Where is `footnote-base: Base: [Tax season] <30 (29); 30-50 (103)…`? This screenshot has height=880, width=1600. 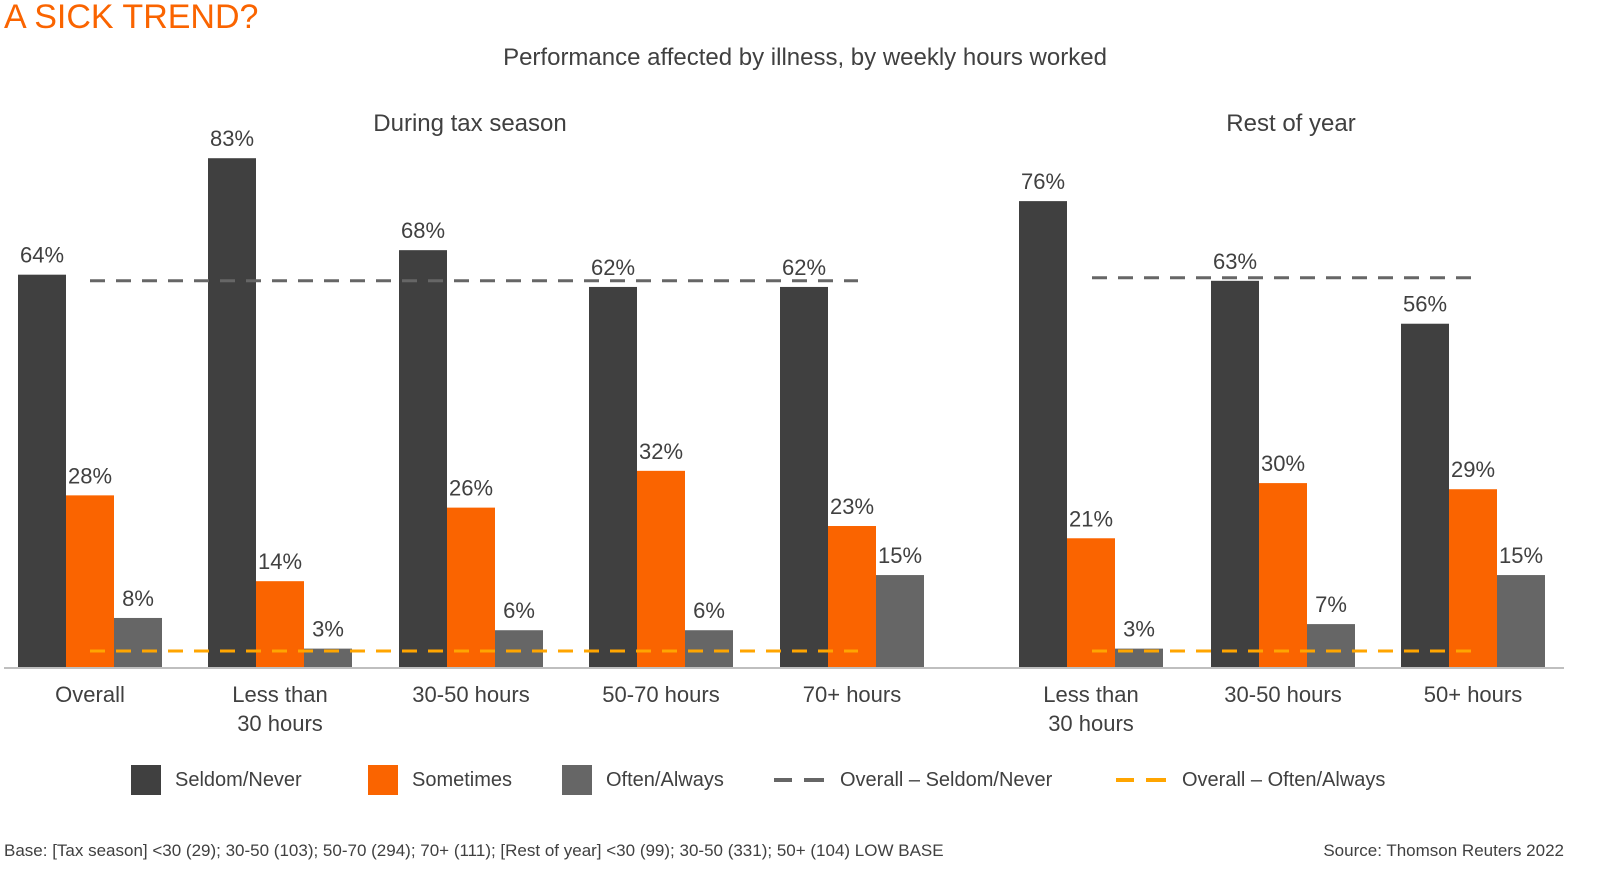 footnote-base: Base: [Tax season] <30 (29); 30-50 (103)… is located at coordinates (474, 850).